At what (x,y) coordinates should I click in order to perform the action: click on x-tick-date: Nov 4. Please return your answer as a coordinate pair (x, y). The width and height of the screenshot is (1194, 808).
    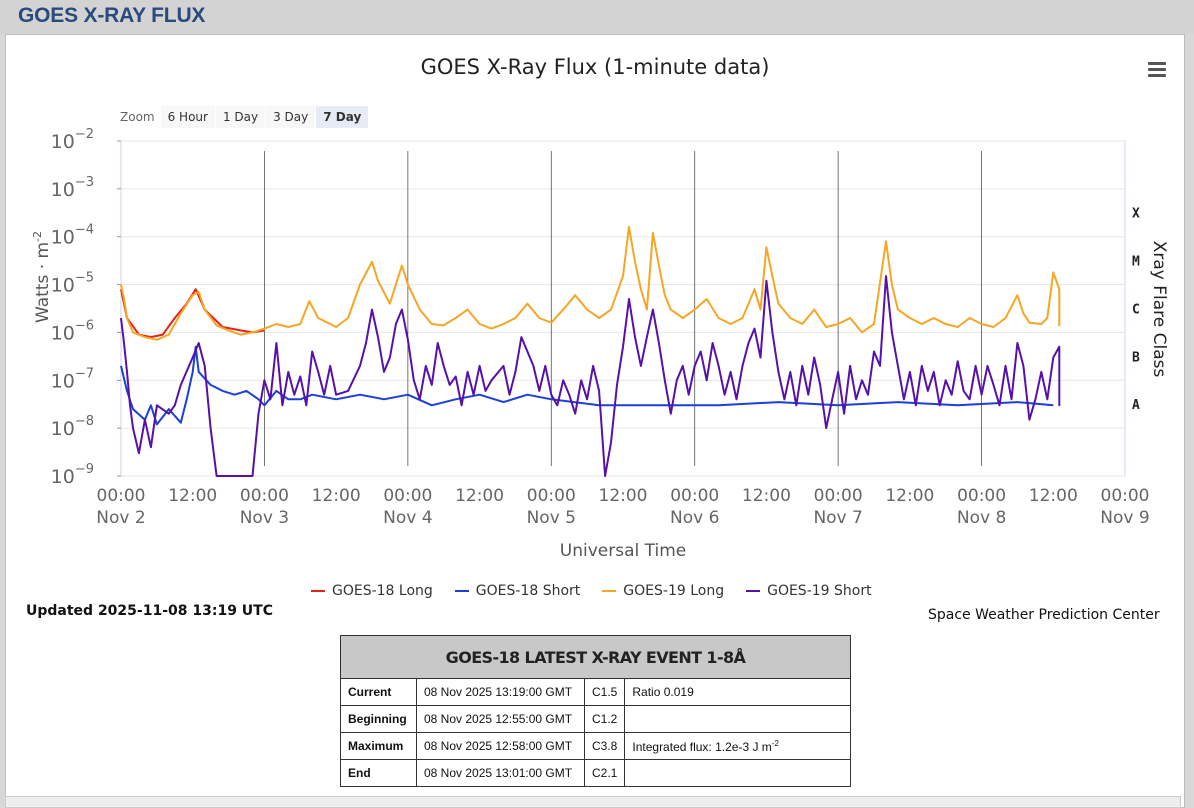
    Looking at the image, I should click on (407, 518).